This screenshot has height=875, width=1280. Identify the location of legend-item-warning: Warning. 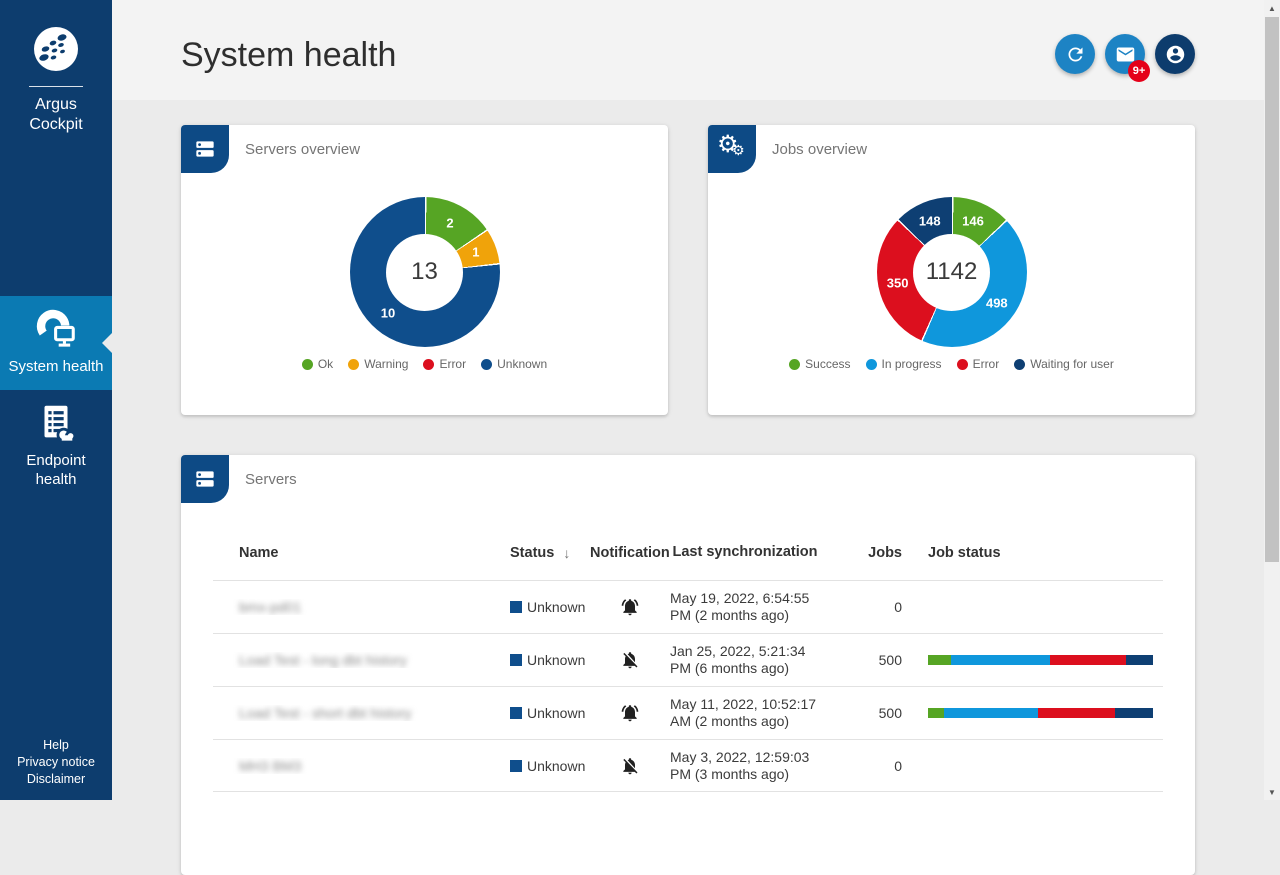
(378, 364).